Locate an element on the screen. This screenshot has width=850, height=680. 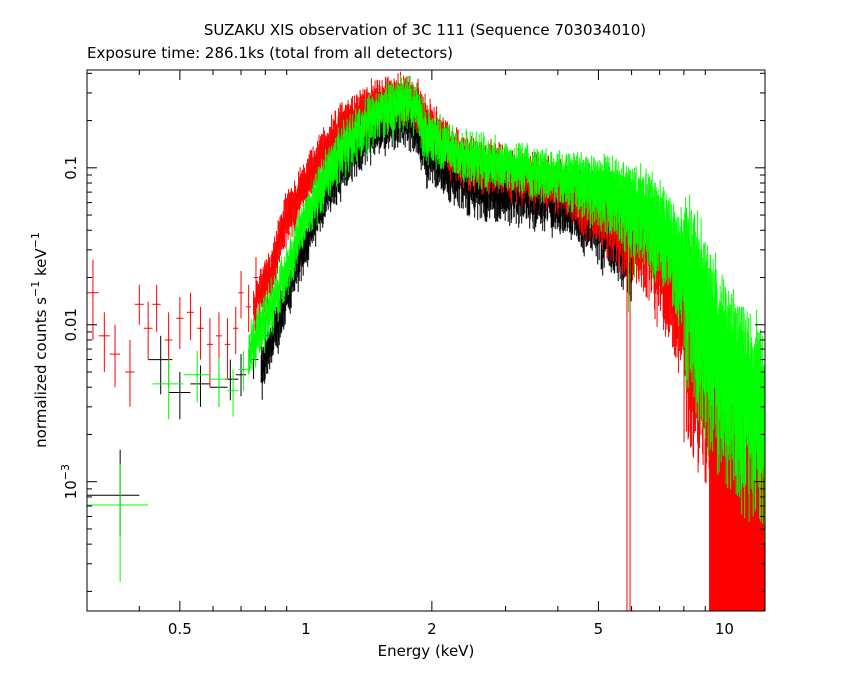
y-axis-label-exp1: −1 is located at coordinates (35, 289).